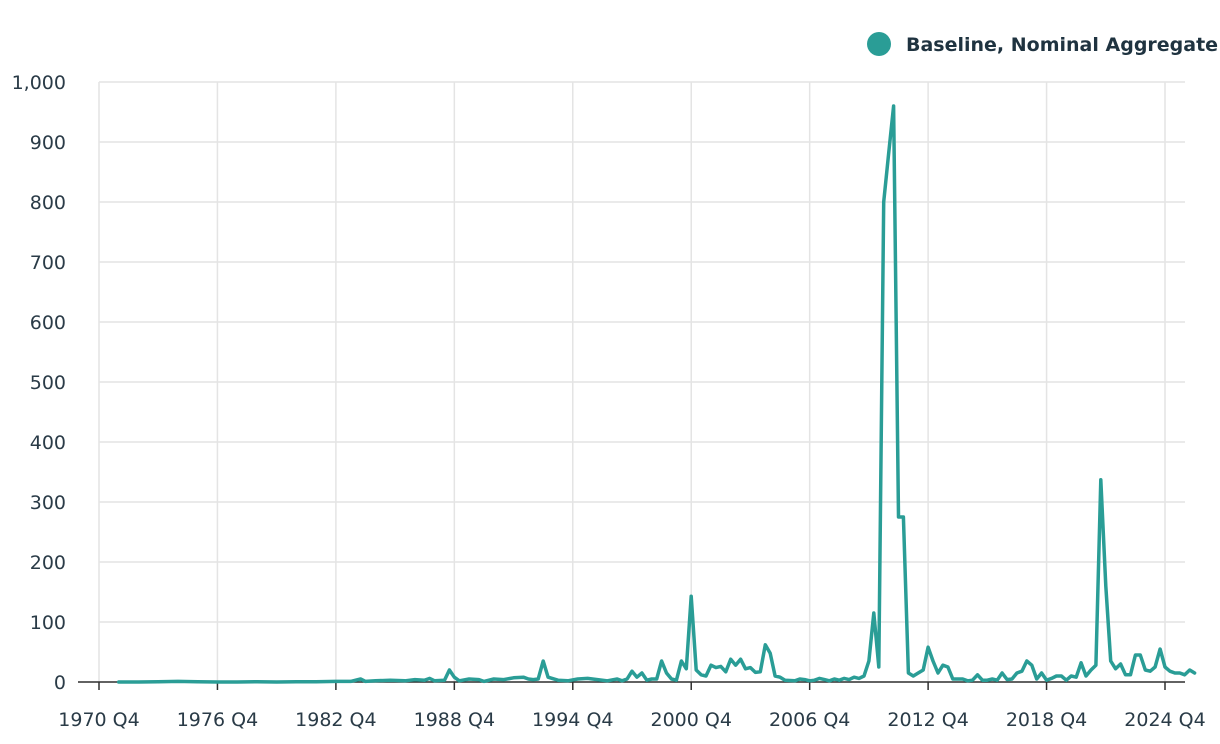 This screenshot has width=1220, height=744. Describe the element at coordinates (48, 203) in the screenshot. I see `y-tick-label: 800` at that location.